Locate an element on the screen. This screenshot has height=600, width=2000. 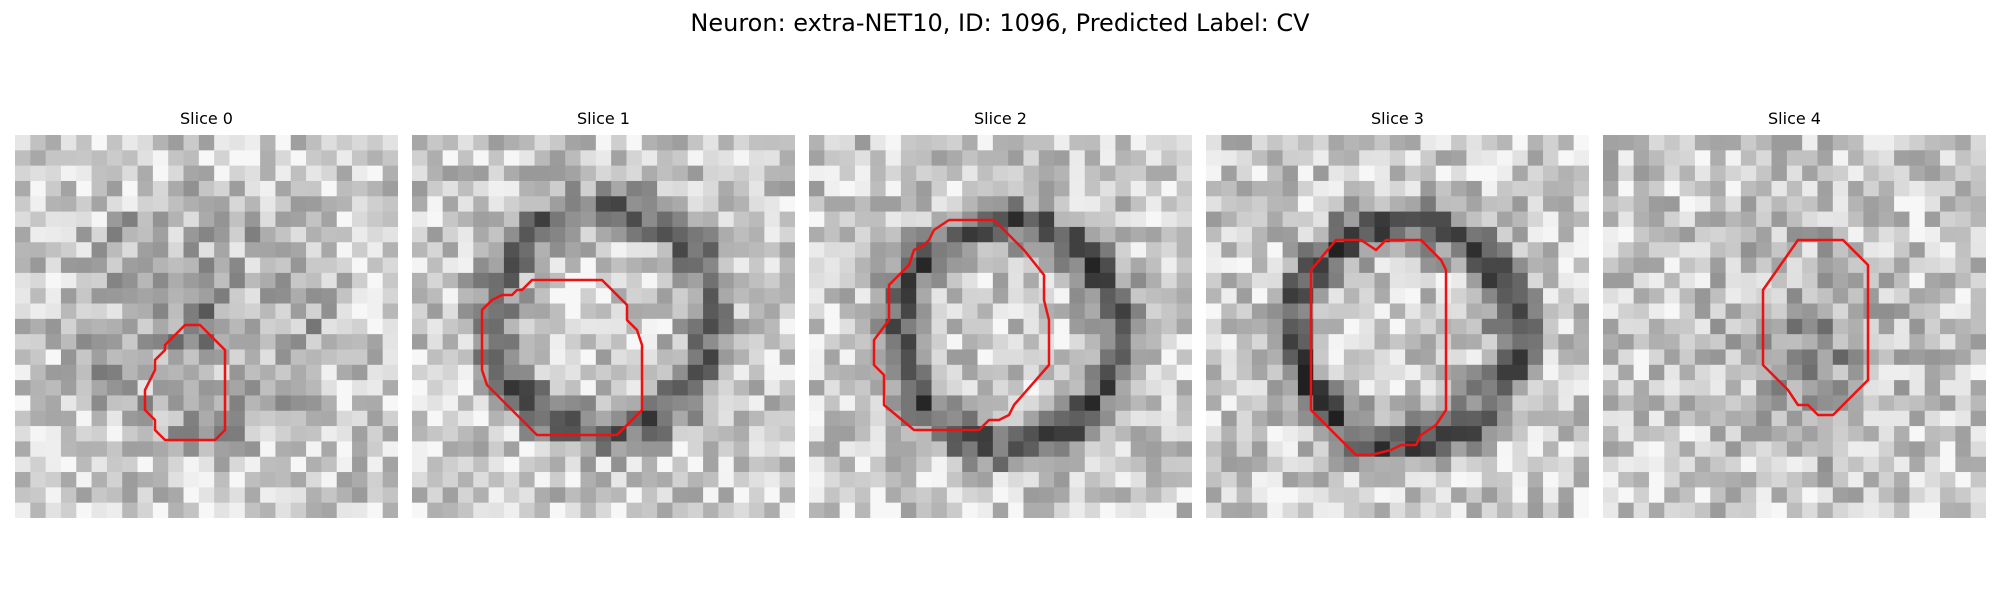
slice-title-2: Slice 2 is located at coordinates (1000, 118).